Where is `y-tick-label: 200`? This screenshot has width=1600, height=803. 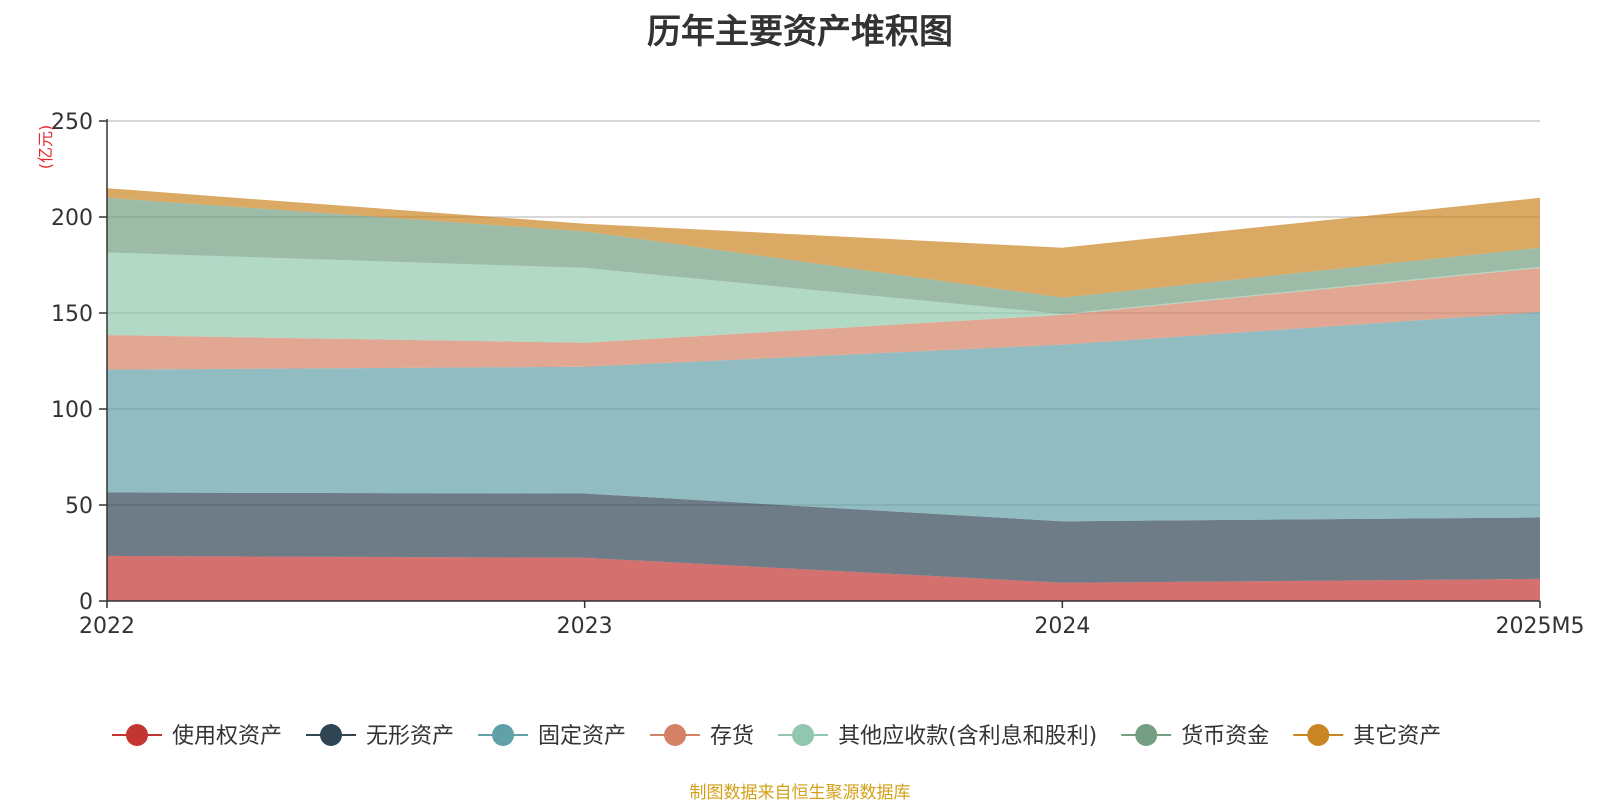 y-tick-label: 200 is located at coordinates (72, 218).